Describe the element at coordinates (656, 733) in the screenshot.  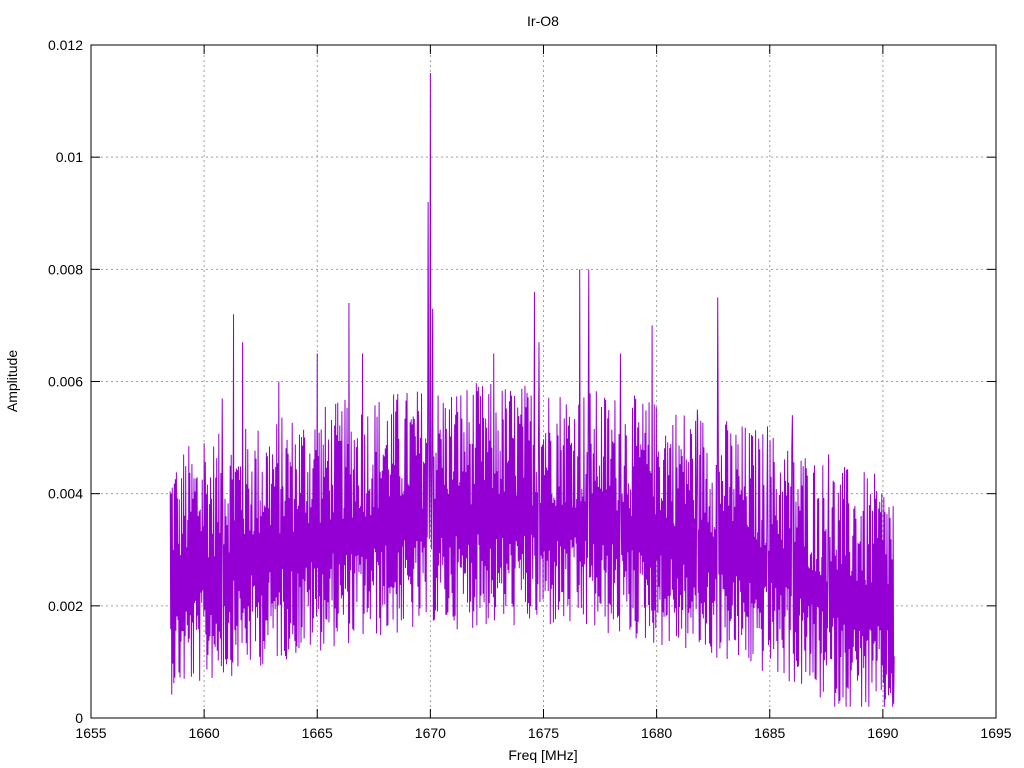
I see `x-tick-label: 1680` at that location.